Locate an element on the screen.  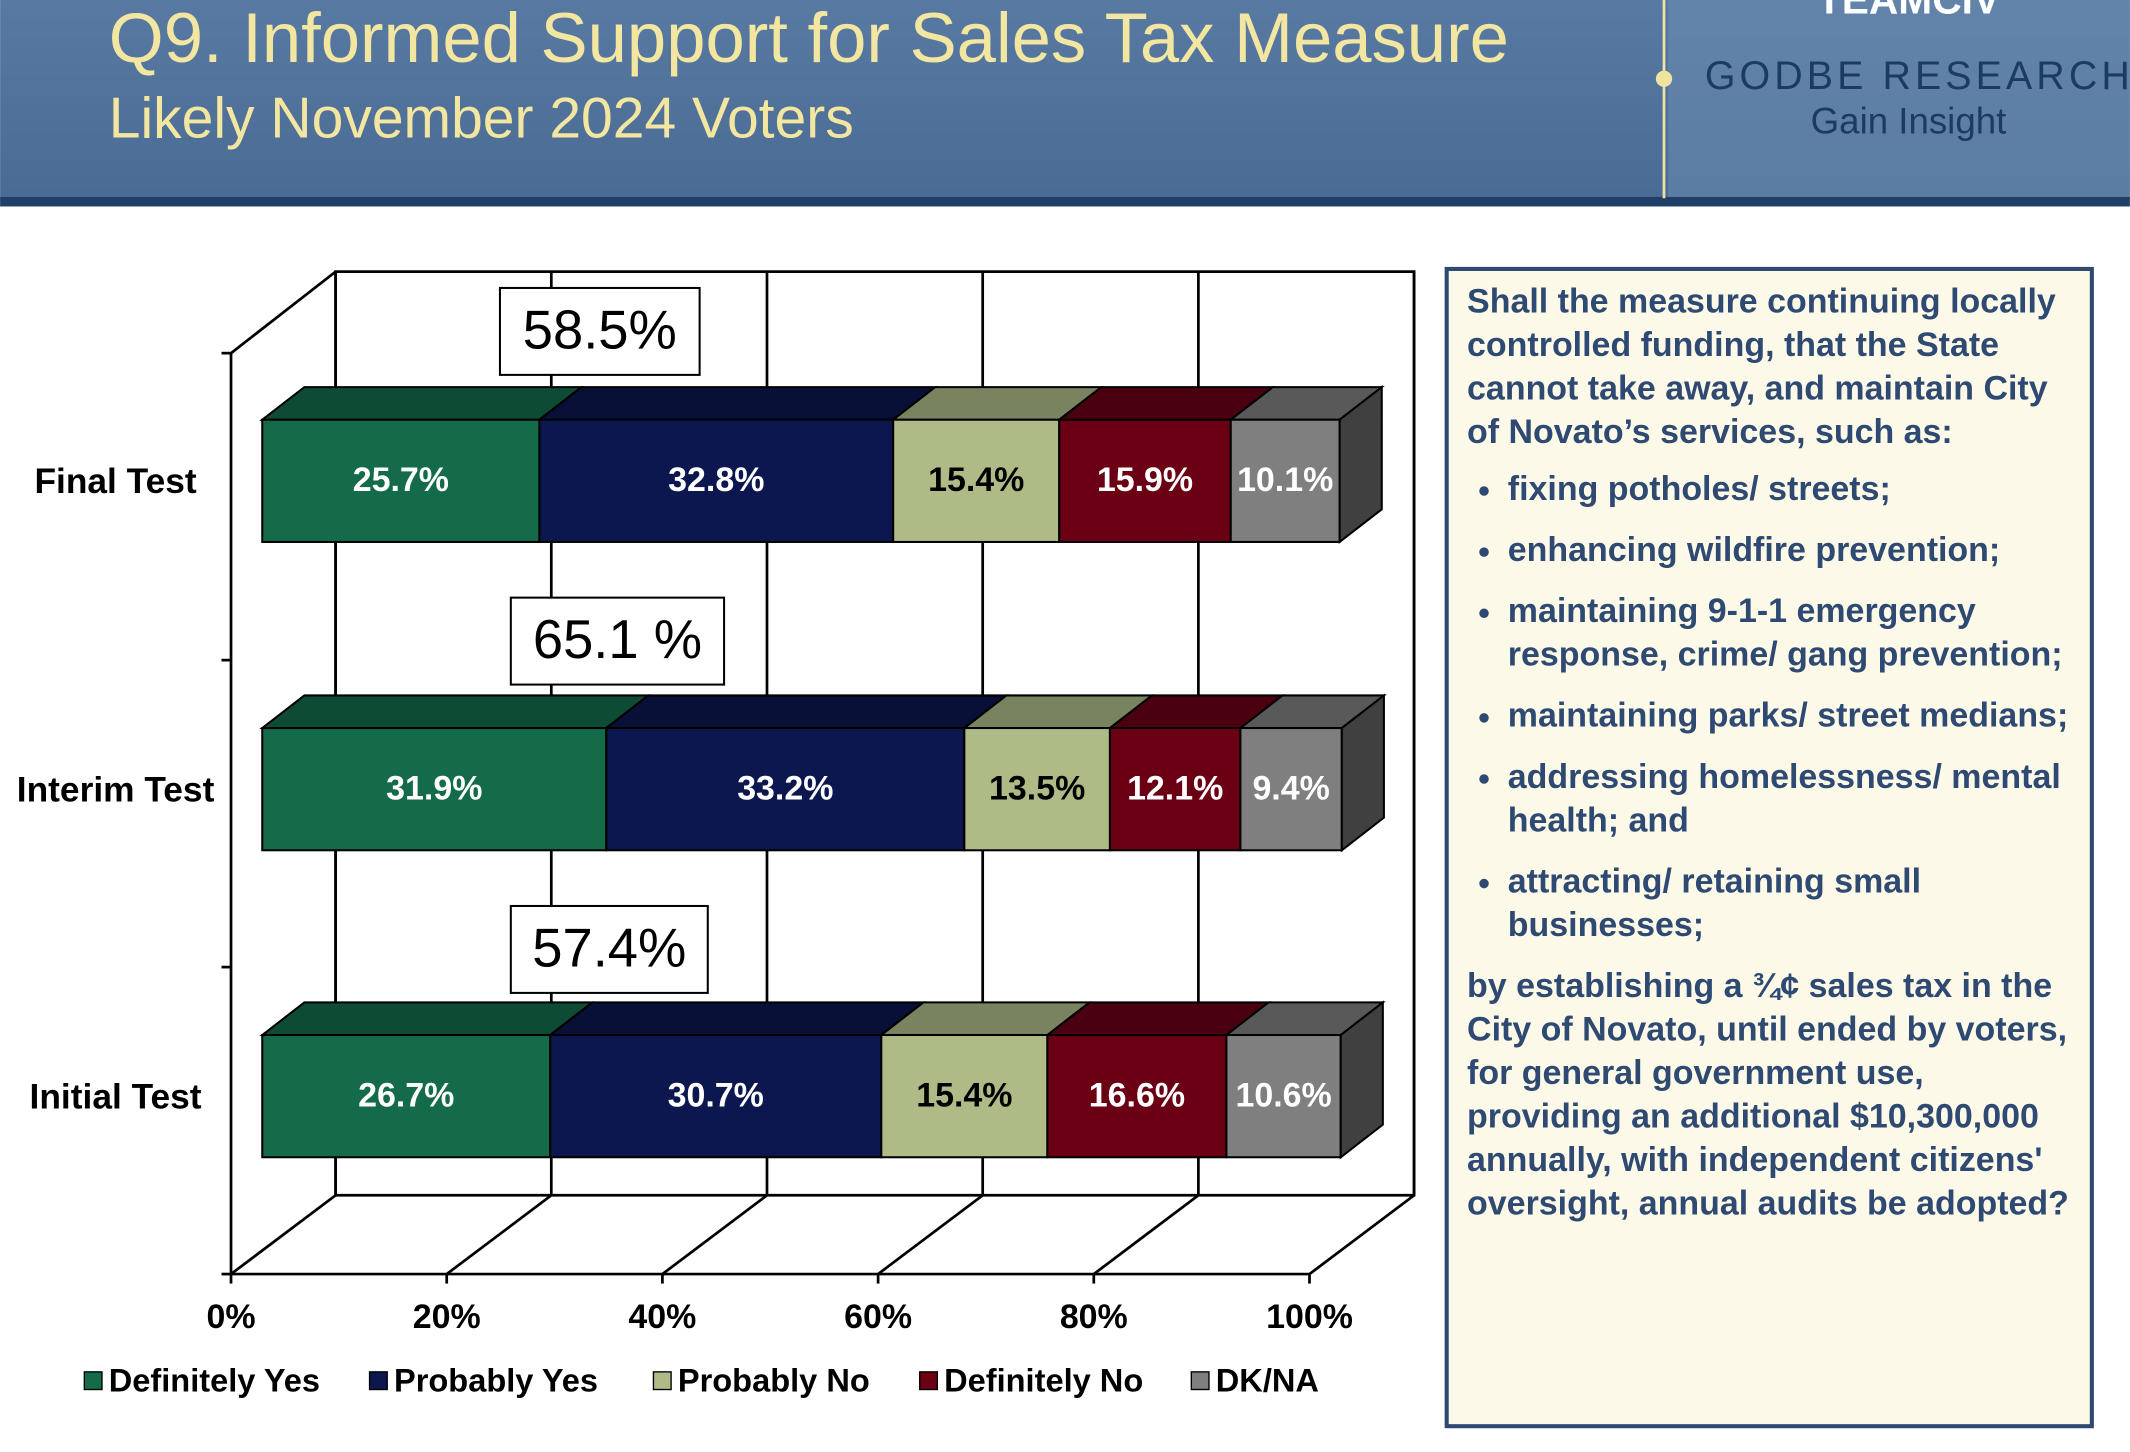
data-label: 15.9% is located at coordinates (1145, 480).